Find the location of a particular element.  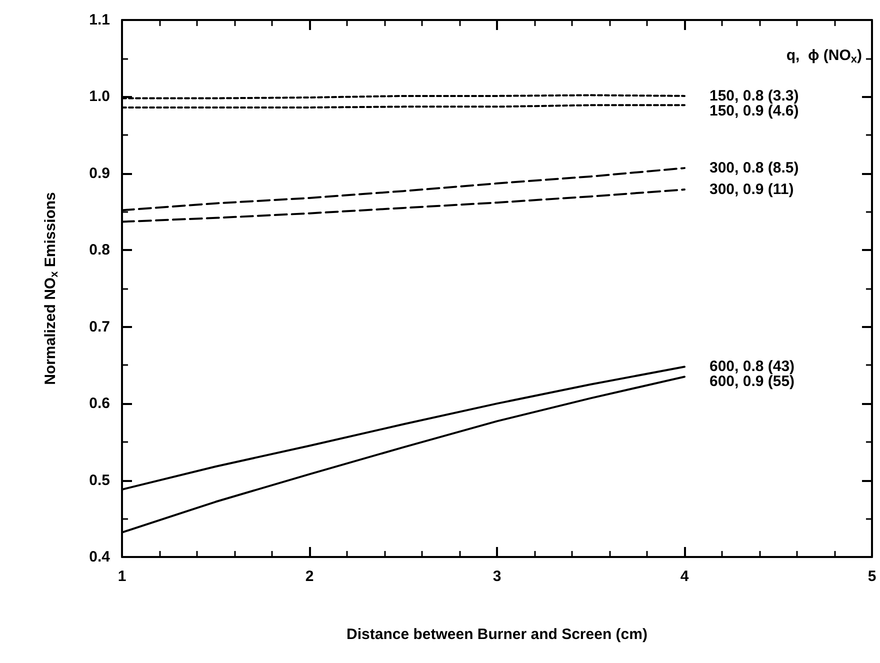

y-tick-label: 0.4 is located at coordinates (100, 557).